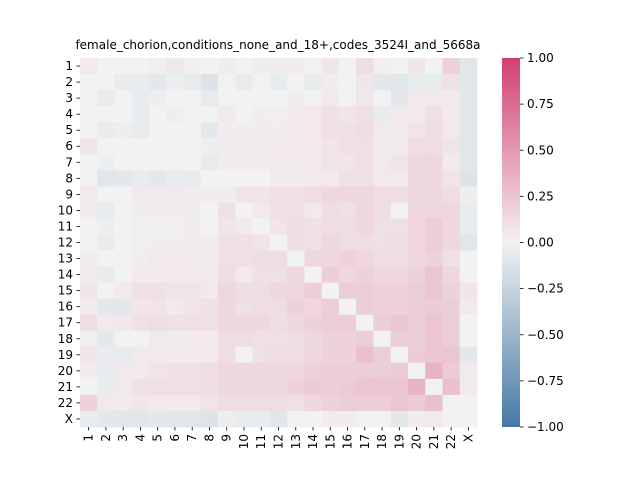 The height and width of the screenshot is (480, 640). Describe the element at coordinates (545, 335) in the screenshot. I see `colorbar-tick-label: −0.50` at that location.